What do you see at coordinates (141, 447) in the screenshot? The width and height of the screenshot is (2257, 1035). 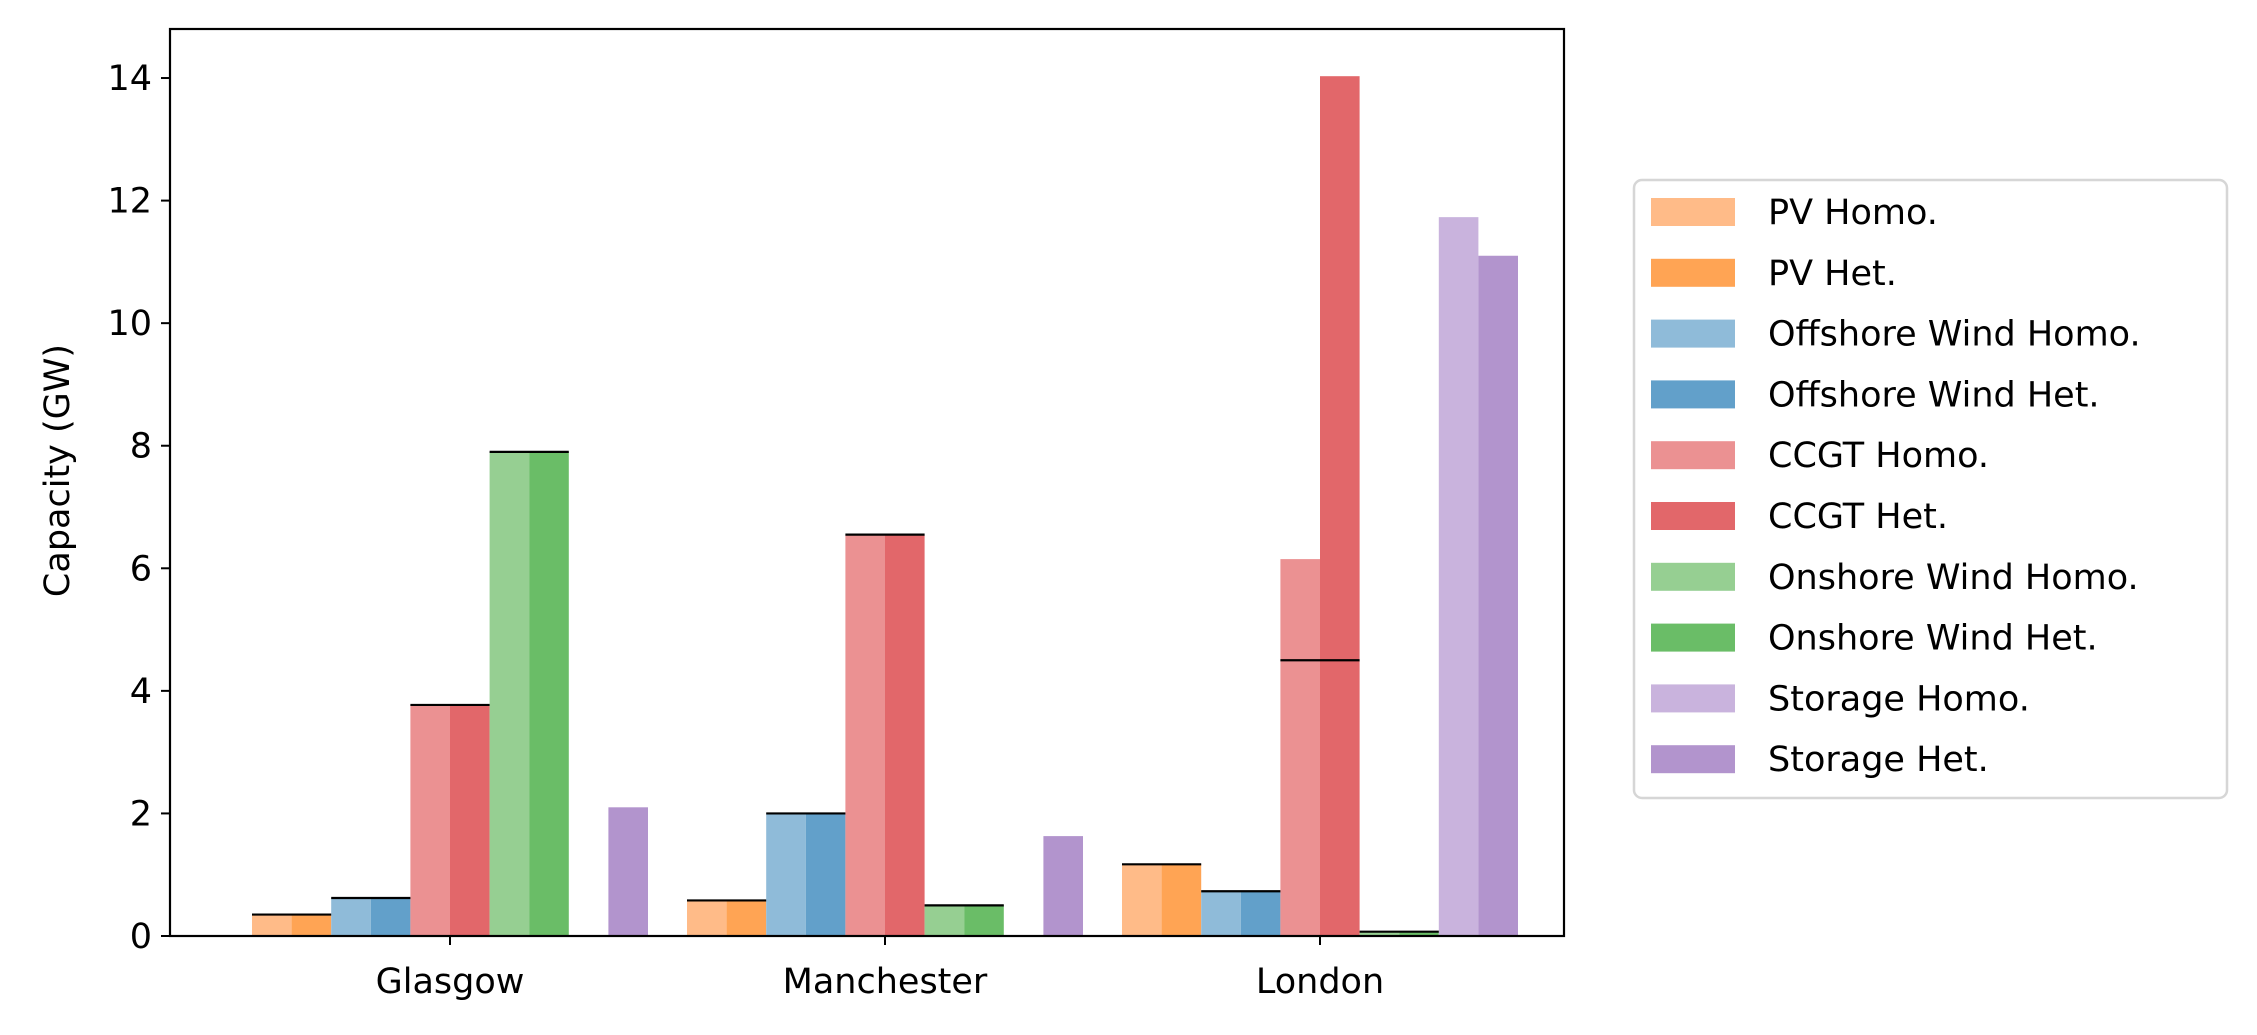 I see `y-tick-label: 8` at bounding box center [141, 447].